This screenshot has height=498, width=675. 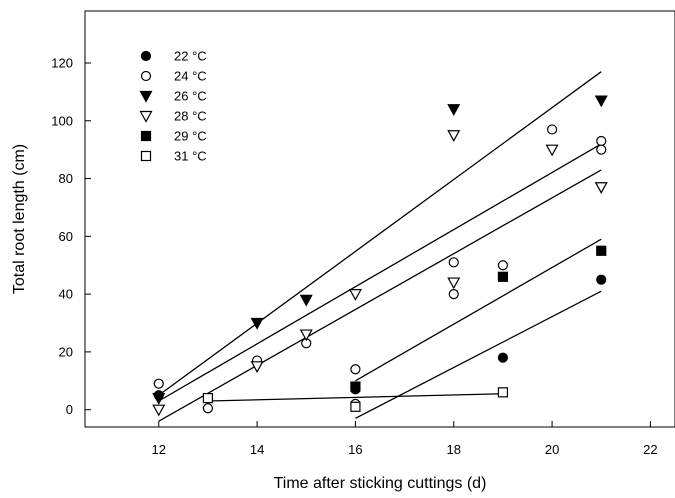 What do you see at coordinates (62, 63) in the screenshot?
I see `y-tick-label: 120` at bounding box center [62, 63].